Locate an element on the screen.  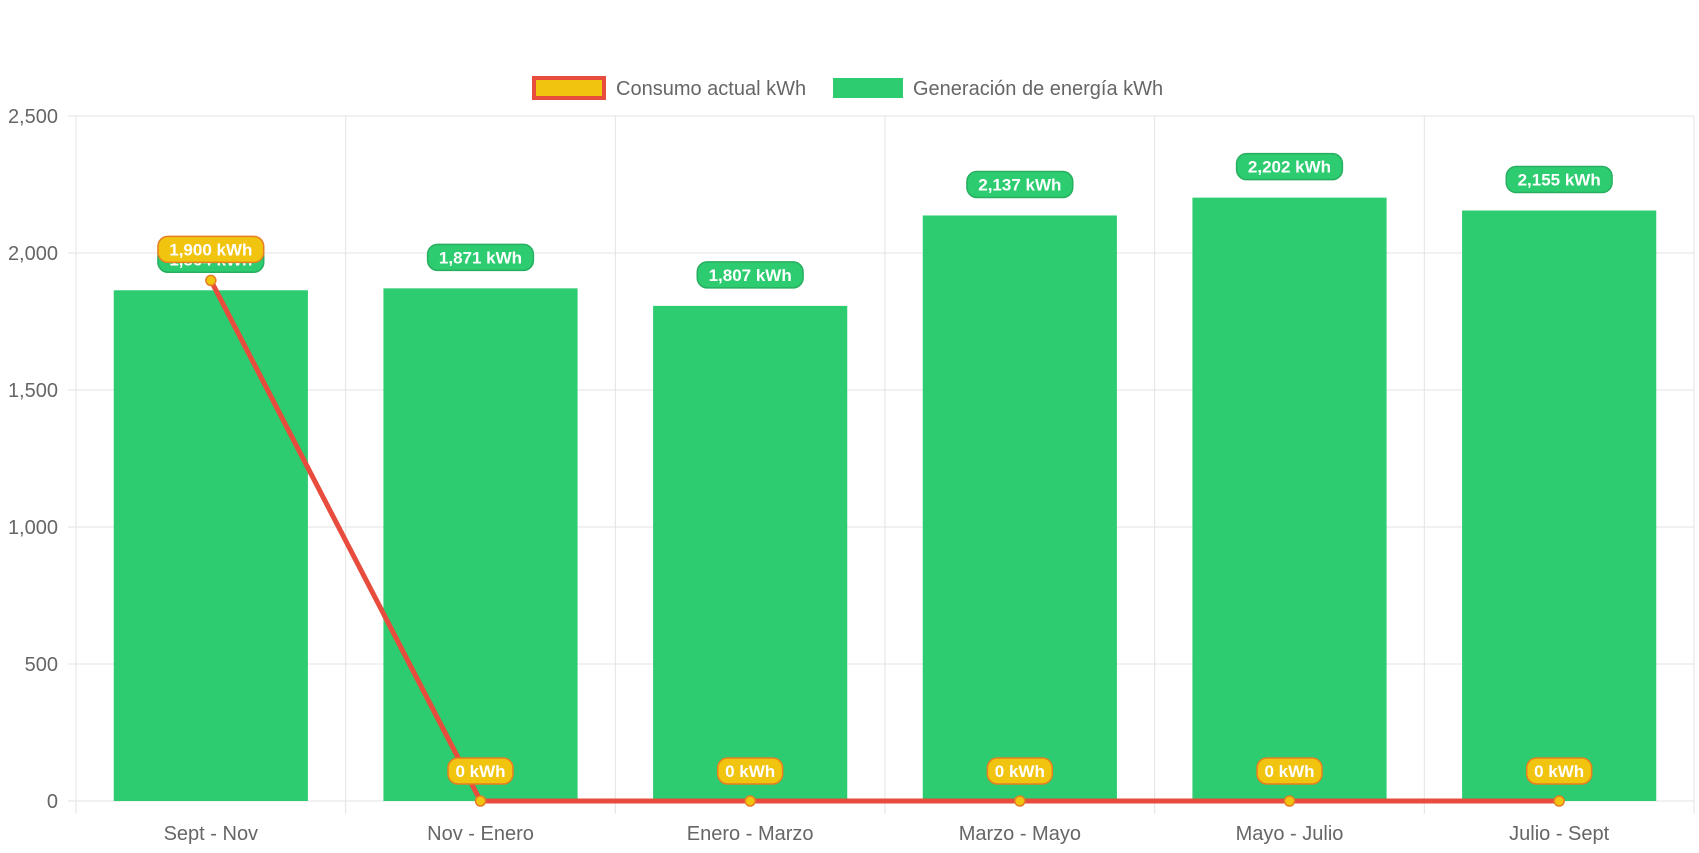
line-value-label: 1,900 kWh is located at coordinates (211, 249).